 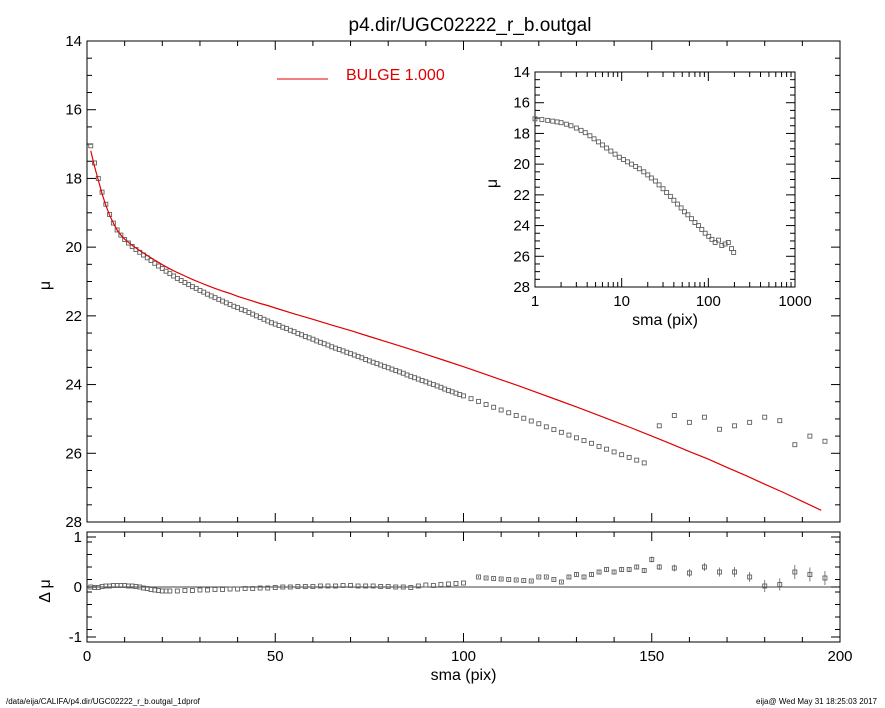 What do you see at coordinates (521, 226) in the screenshot?
I see `y-tick-label: 24` at bounding box center [521, 226].